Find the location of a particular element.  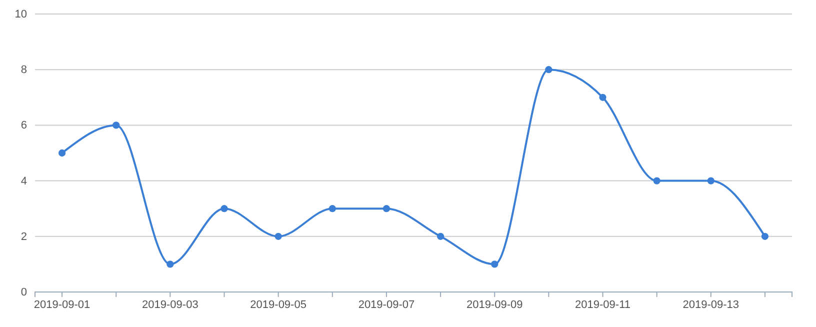

y-tick-label: 6 is located at coordinates (23, 126).